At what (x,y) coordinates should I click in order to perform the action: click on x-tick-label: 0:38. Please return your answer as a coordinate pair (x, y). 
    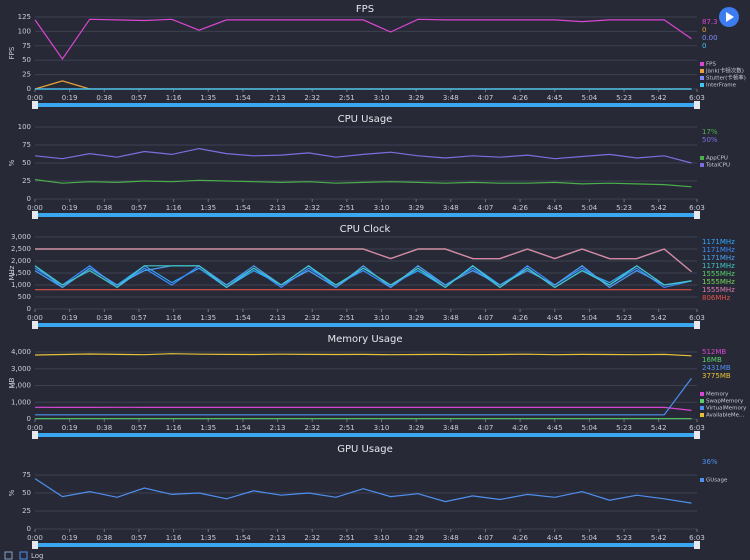
    Looking at the image, I should click on (104, 98).